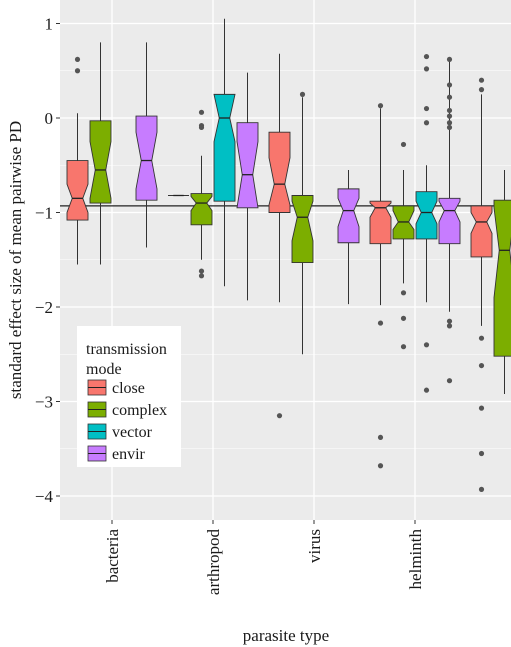 This screenshot has height=647, width=511. What do you see at coordinates (15, 260) in the screenshot?
I see `y-axis-title: standard effect size of mean pairwise PD` at bounding box center [15, 260].